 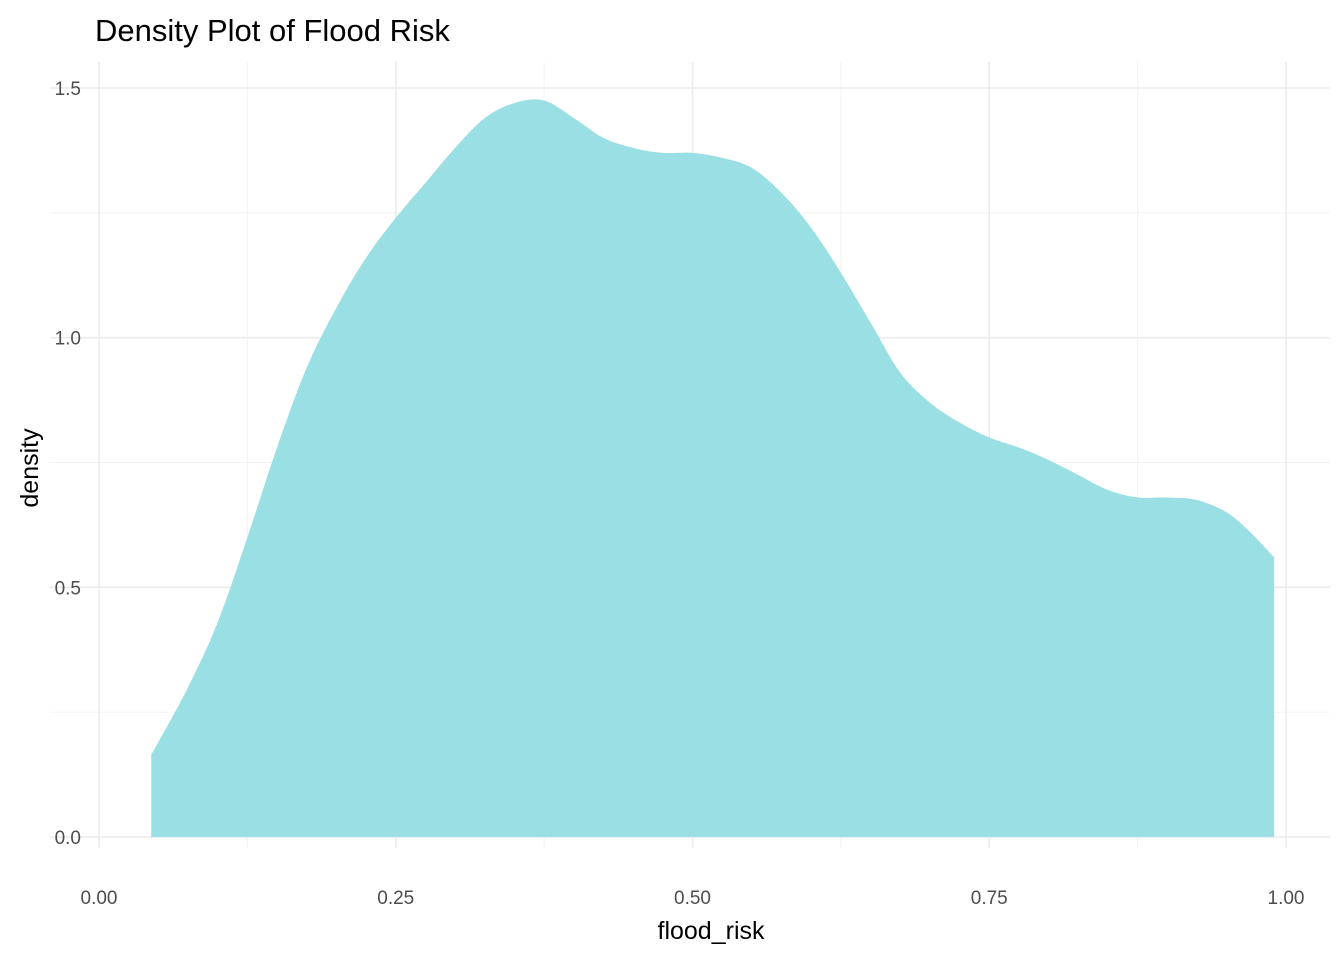 What do you see at coordinates (395, 898) in the screenshot?
I see `x-tick-label: 0.25` at bounding box center [395, 898].